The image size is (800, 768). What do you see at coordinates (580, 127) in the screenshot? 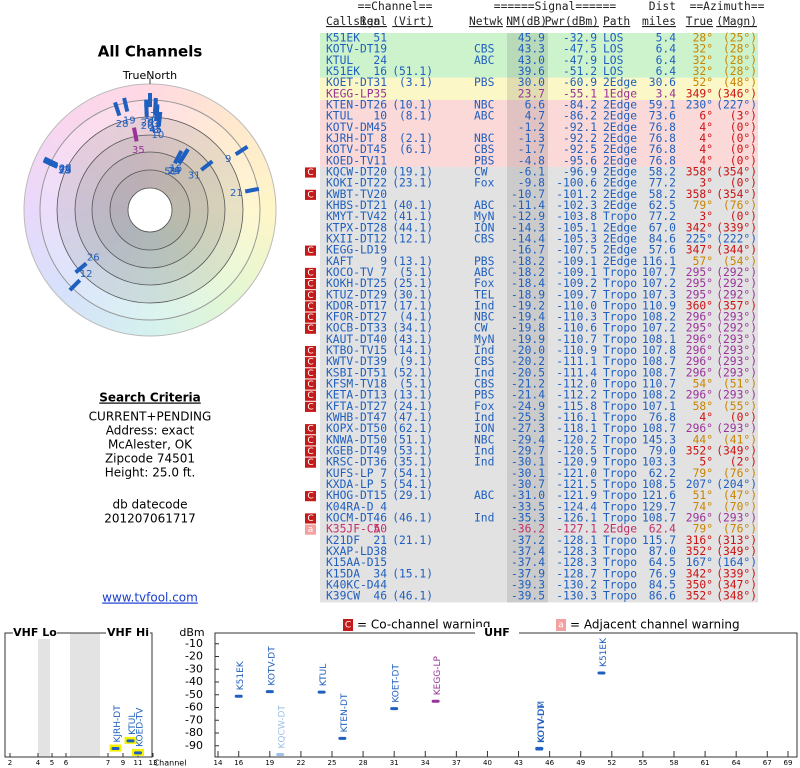
I see `cell: -92.1` at bounding box center [580, 127].